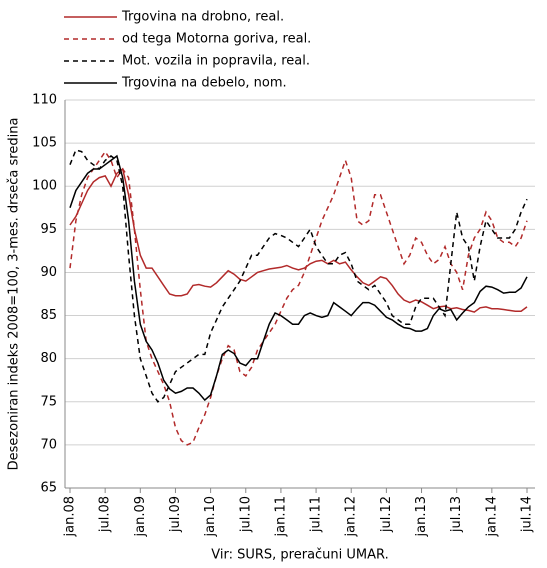 Image resolution: width=547 pixels, height=568 pixels. I want to click on y-tick-label: 70, so click(48, 444).